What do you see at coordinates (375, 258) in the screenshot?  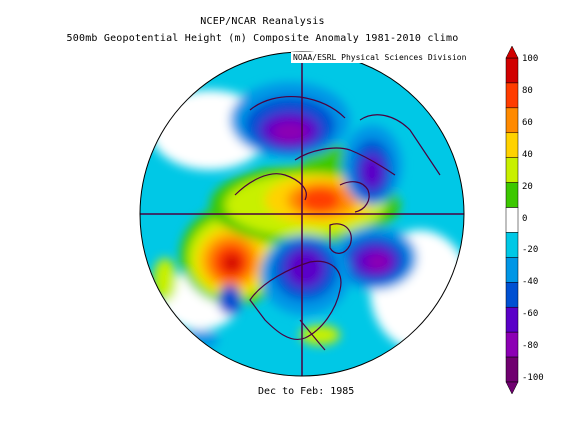 I see `negative-anomaly-north-atlantic` at bounding box center [375, 258].